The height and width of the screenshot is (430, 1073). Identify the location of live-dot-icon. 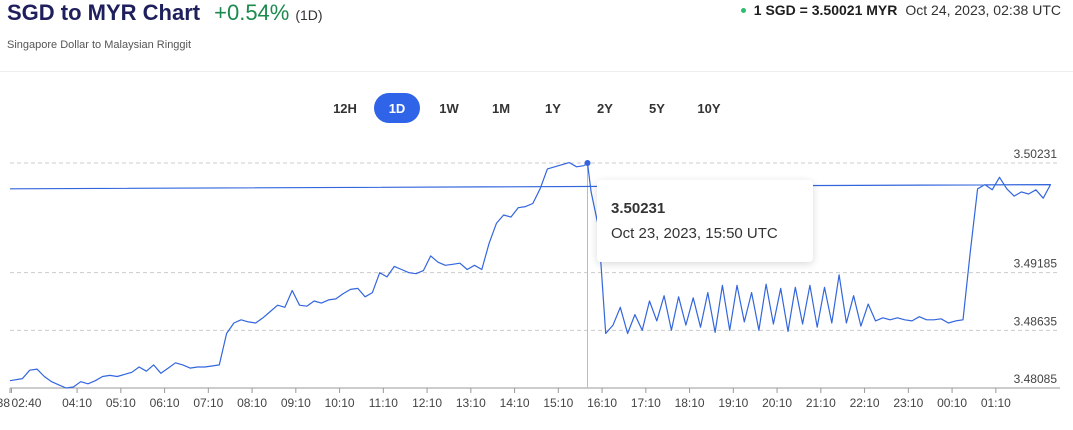
(743, 10).